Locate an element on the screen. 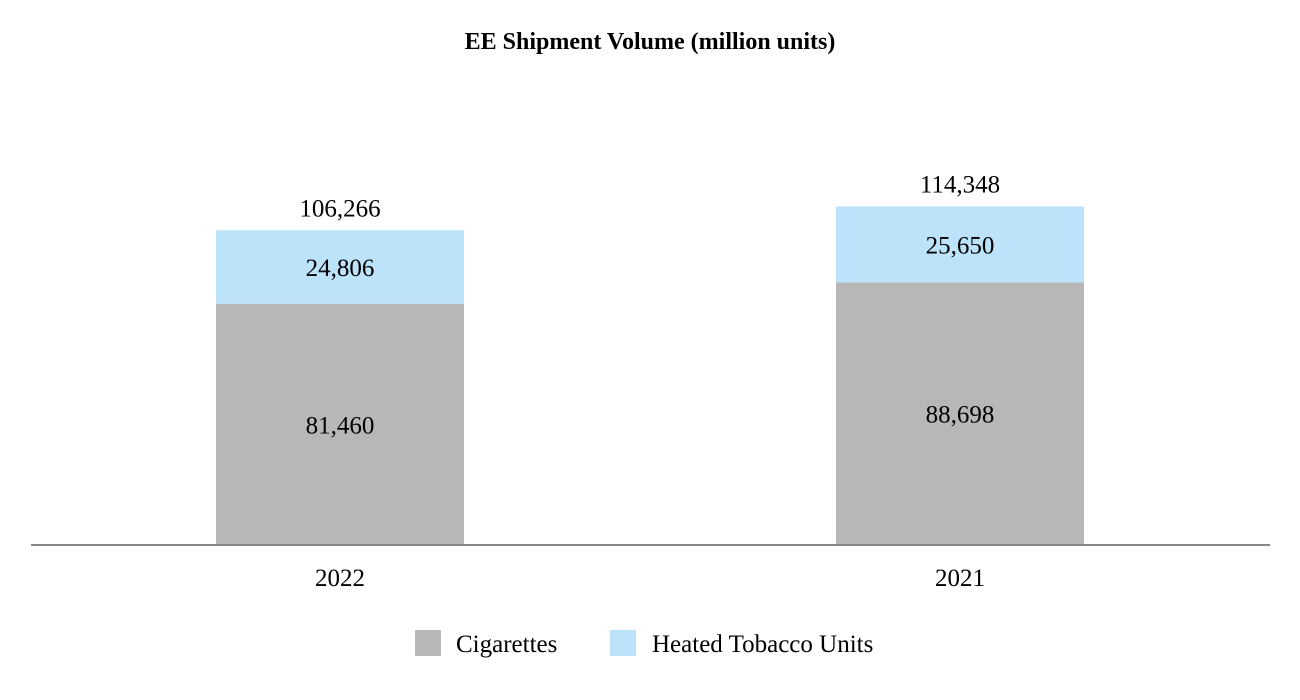  bar-cigarettes-2022 is located at coordinates (340, 424).